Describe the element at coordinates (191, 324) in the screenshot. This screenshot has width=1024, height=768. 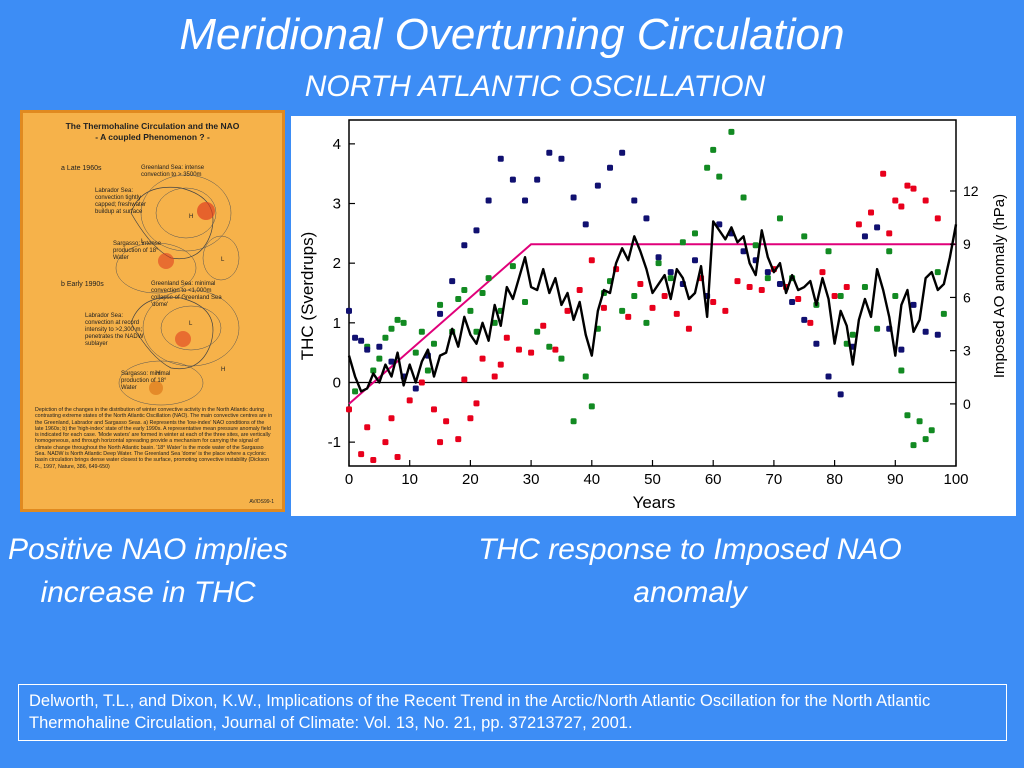
I see `poster-map-b-low: L` at that location.